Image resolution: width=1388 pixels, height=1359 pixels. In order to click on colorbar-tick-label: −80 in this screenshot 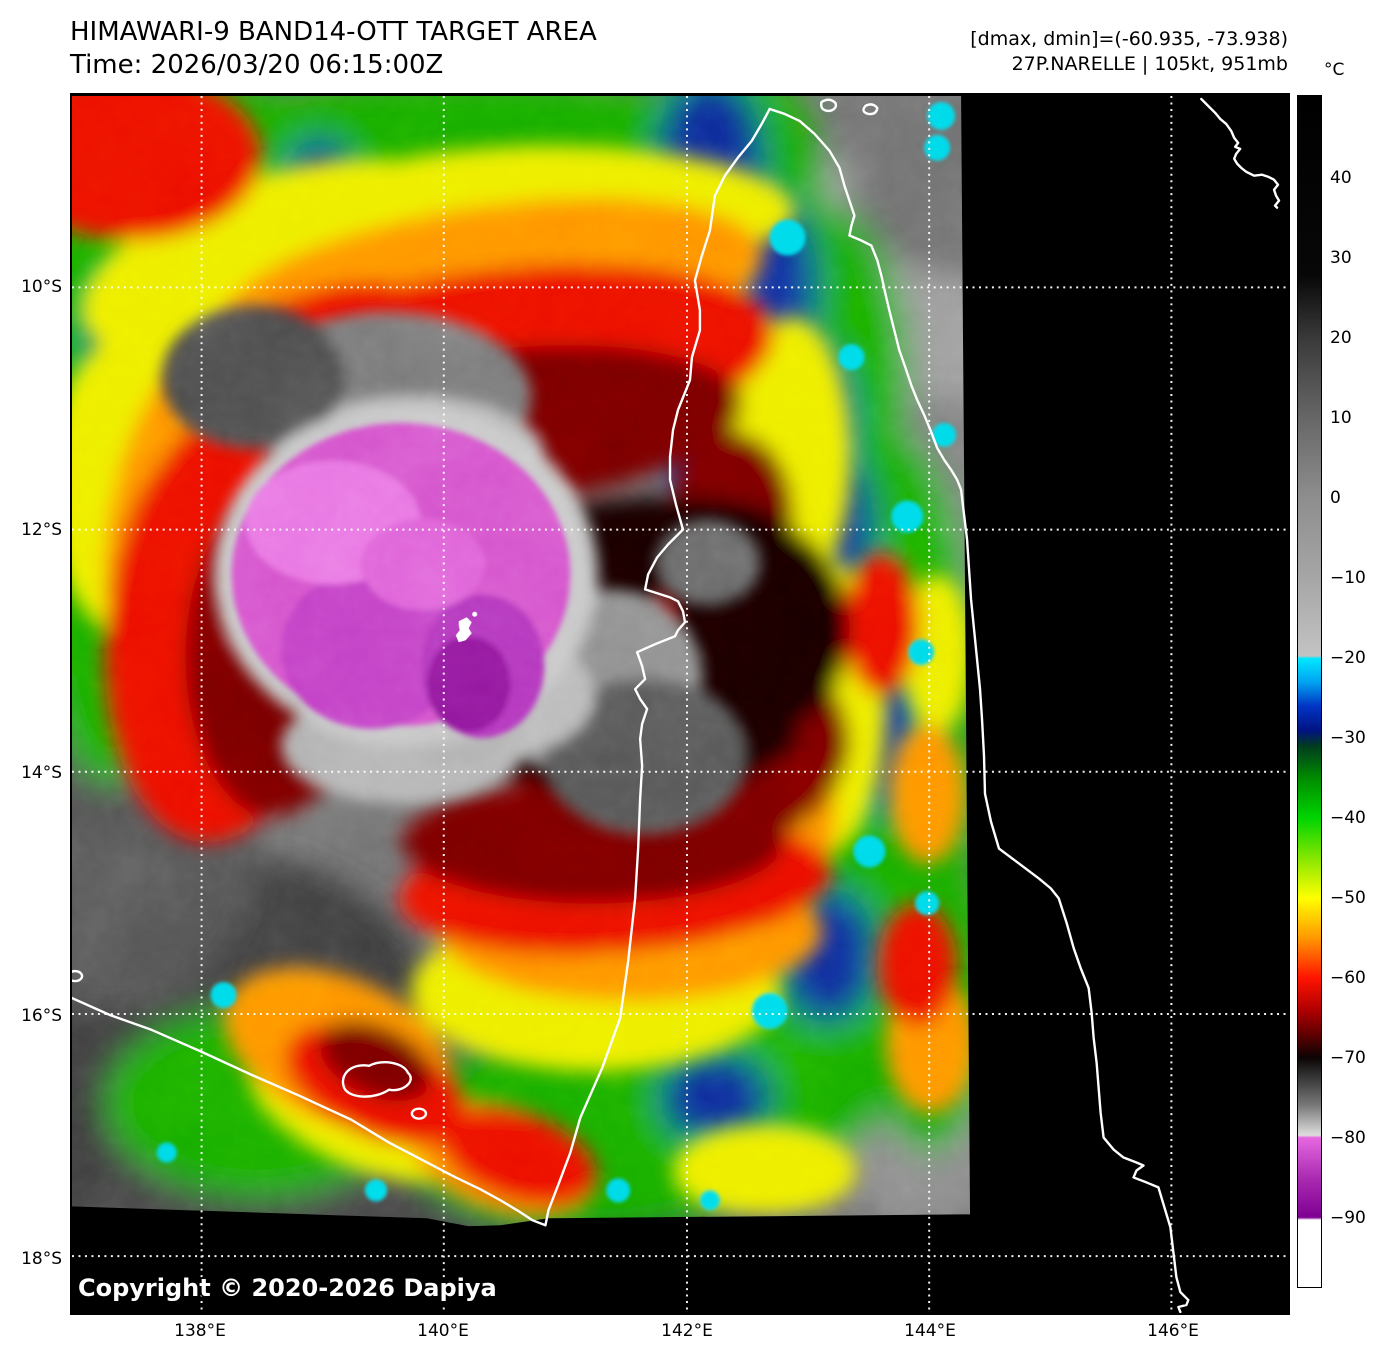, I will do `click(1348, 1138)`.